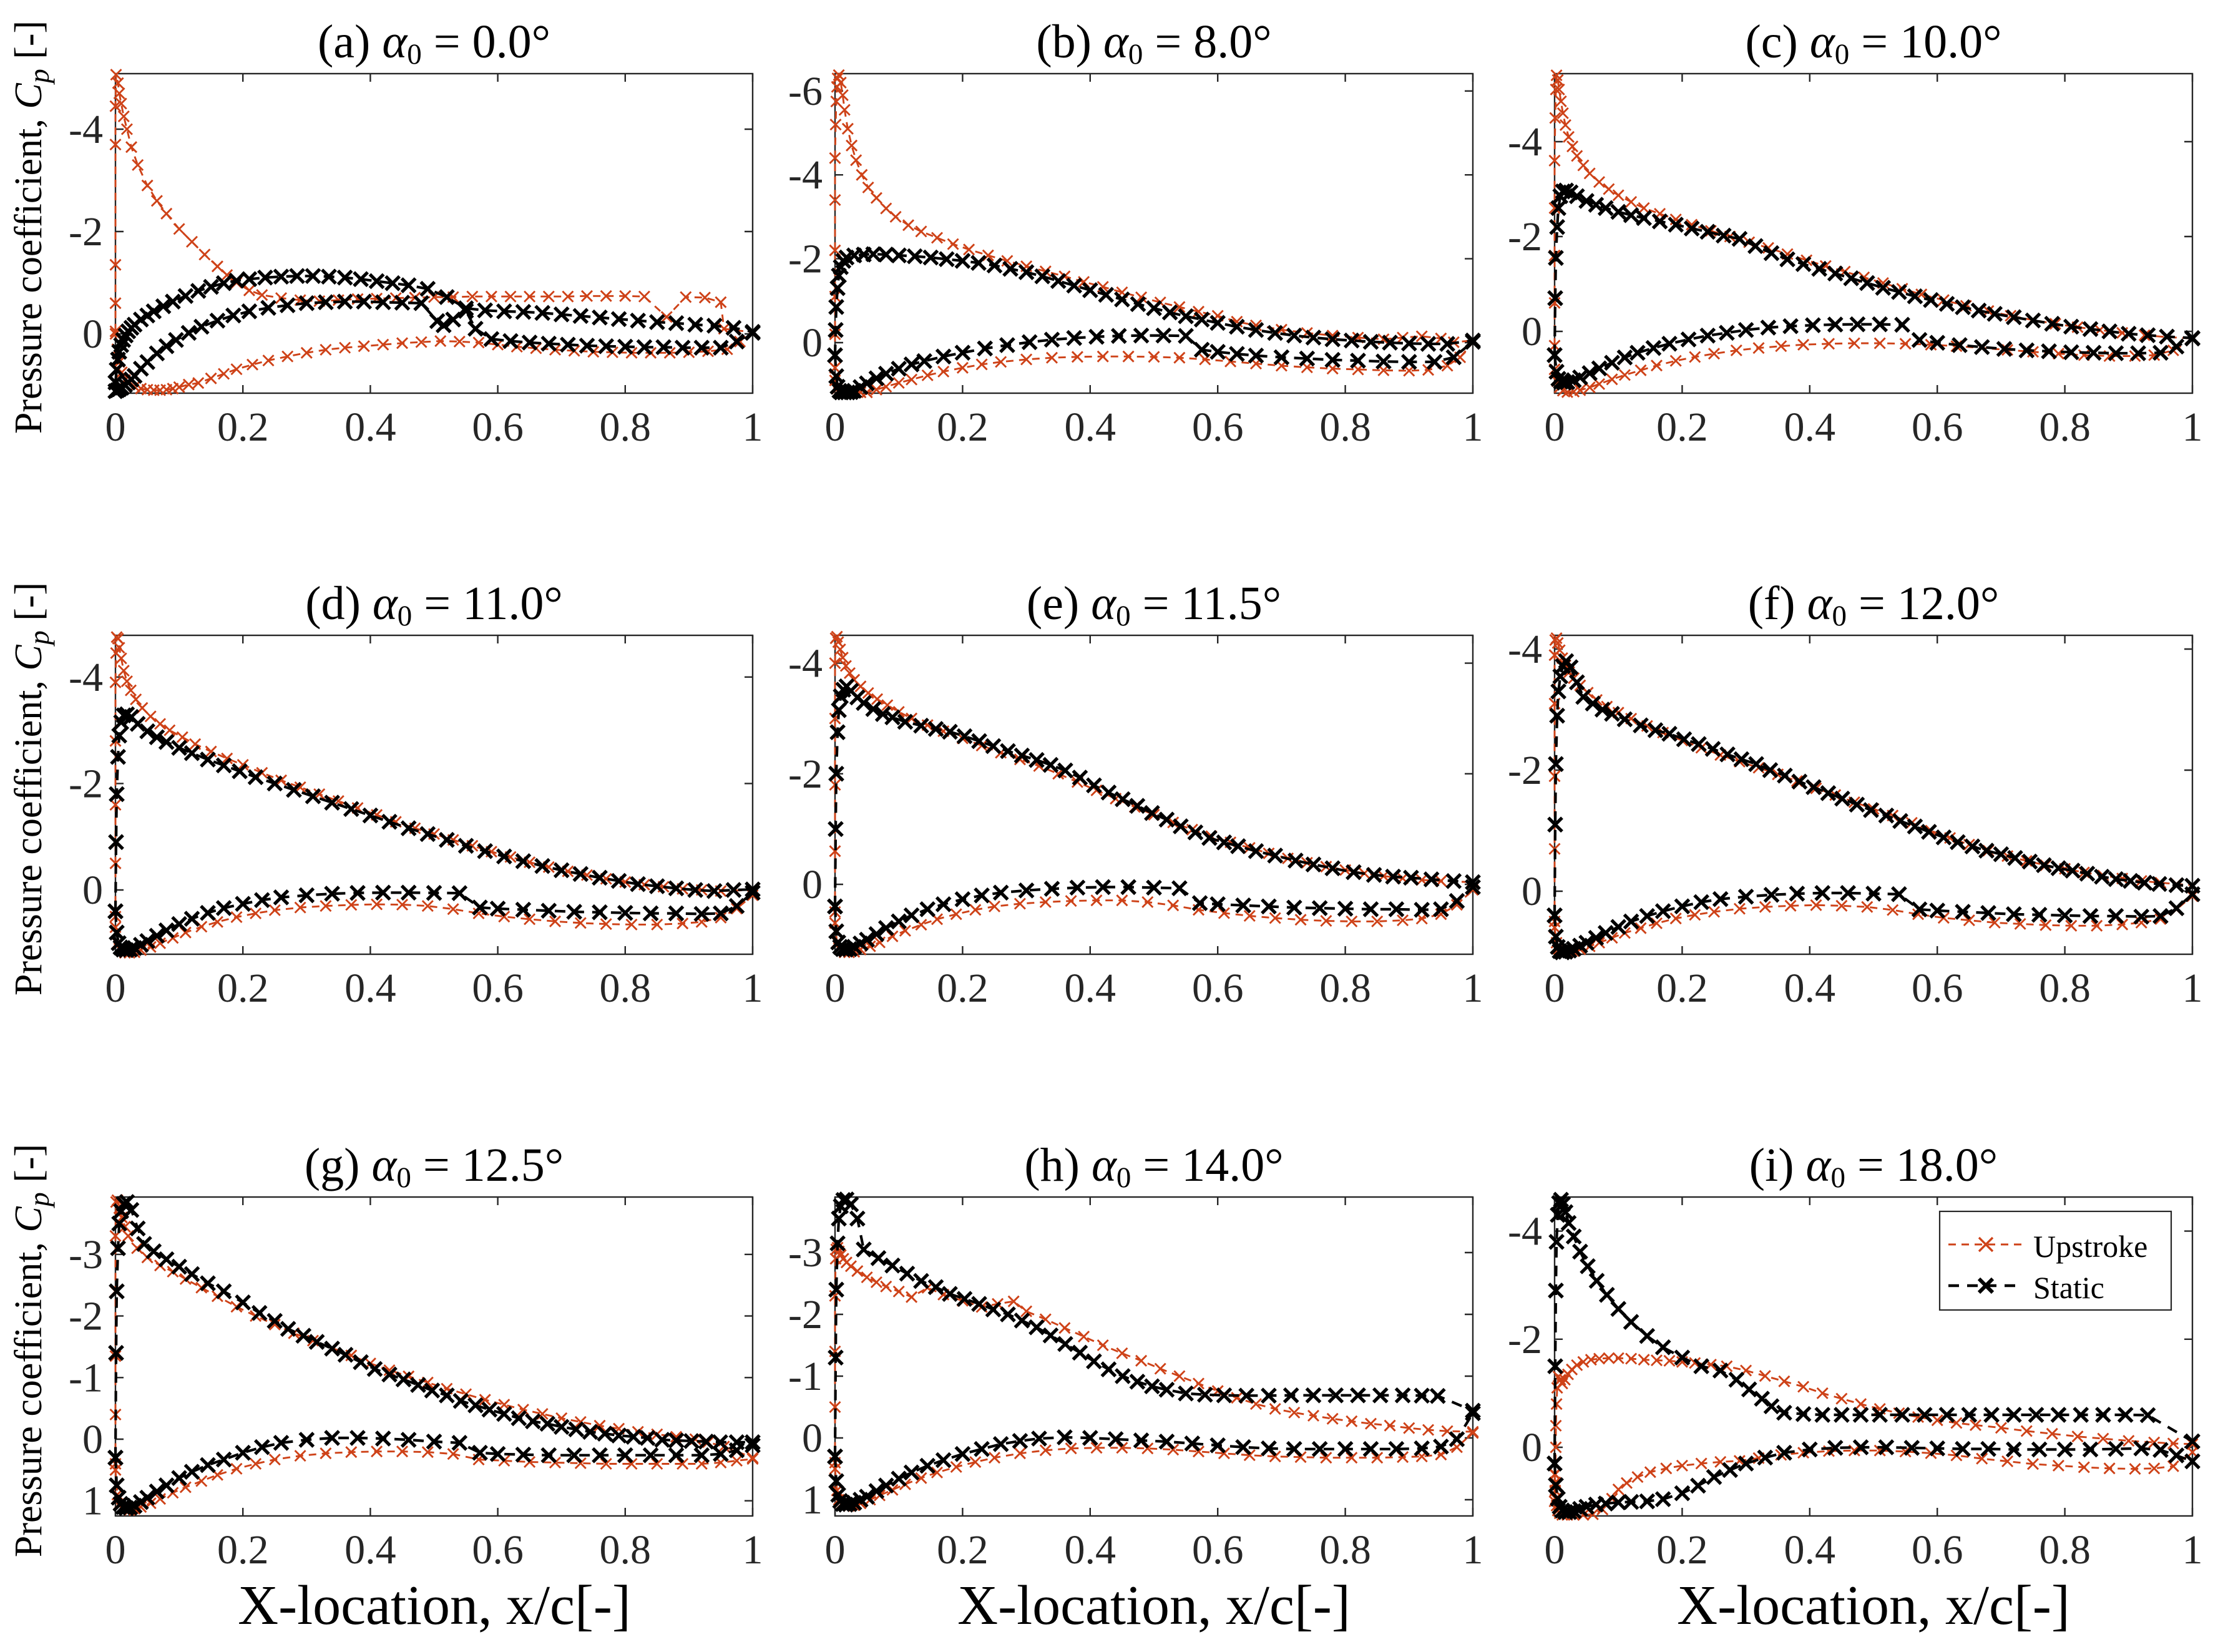 Image resolution: width=2218 pixels, height=1652 pixels. Describe the element at coordinates (805, 91) in the screenshot. I see `svg-text: -6` at that location.